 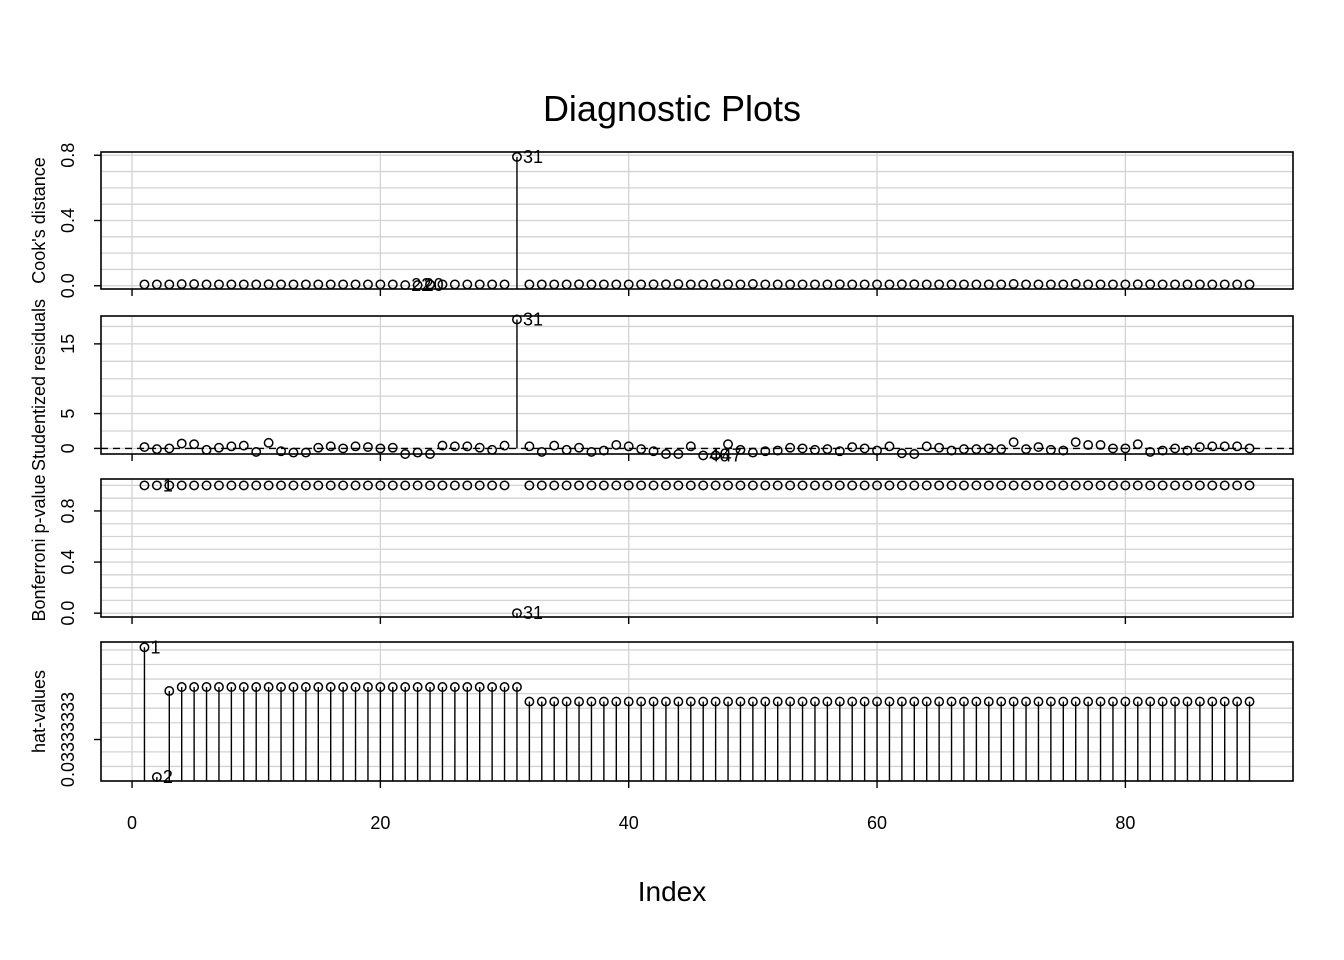 What do you see at coordinates (672, 108) in the screenshot?
I see `chart-title: Diagnostic Plots` at bounding box center [672, 108].